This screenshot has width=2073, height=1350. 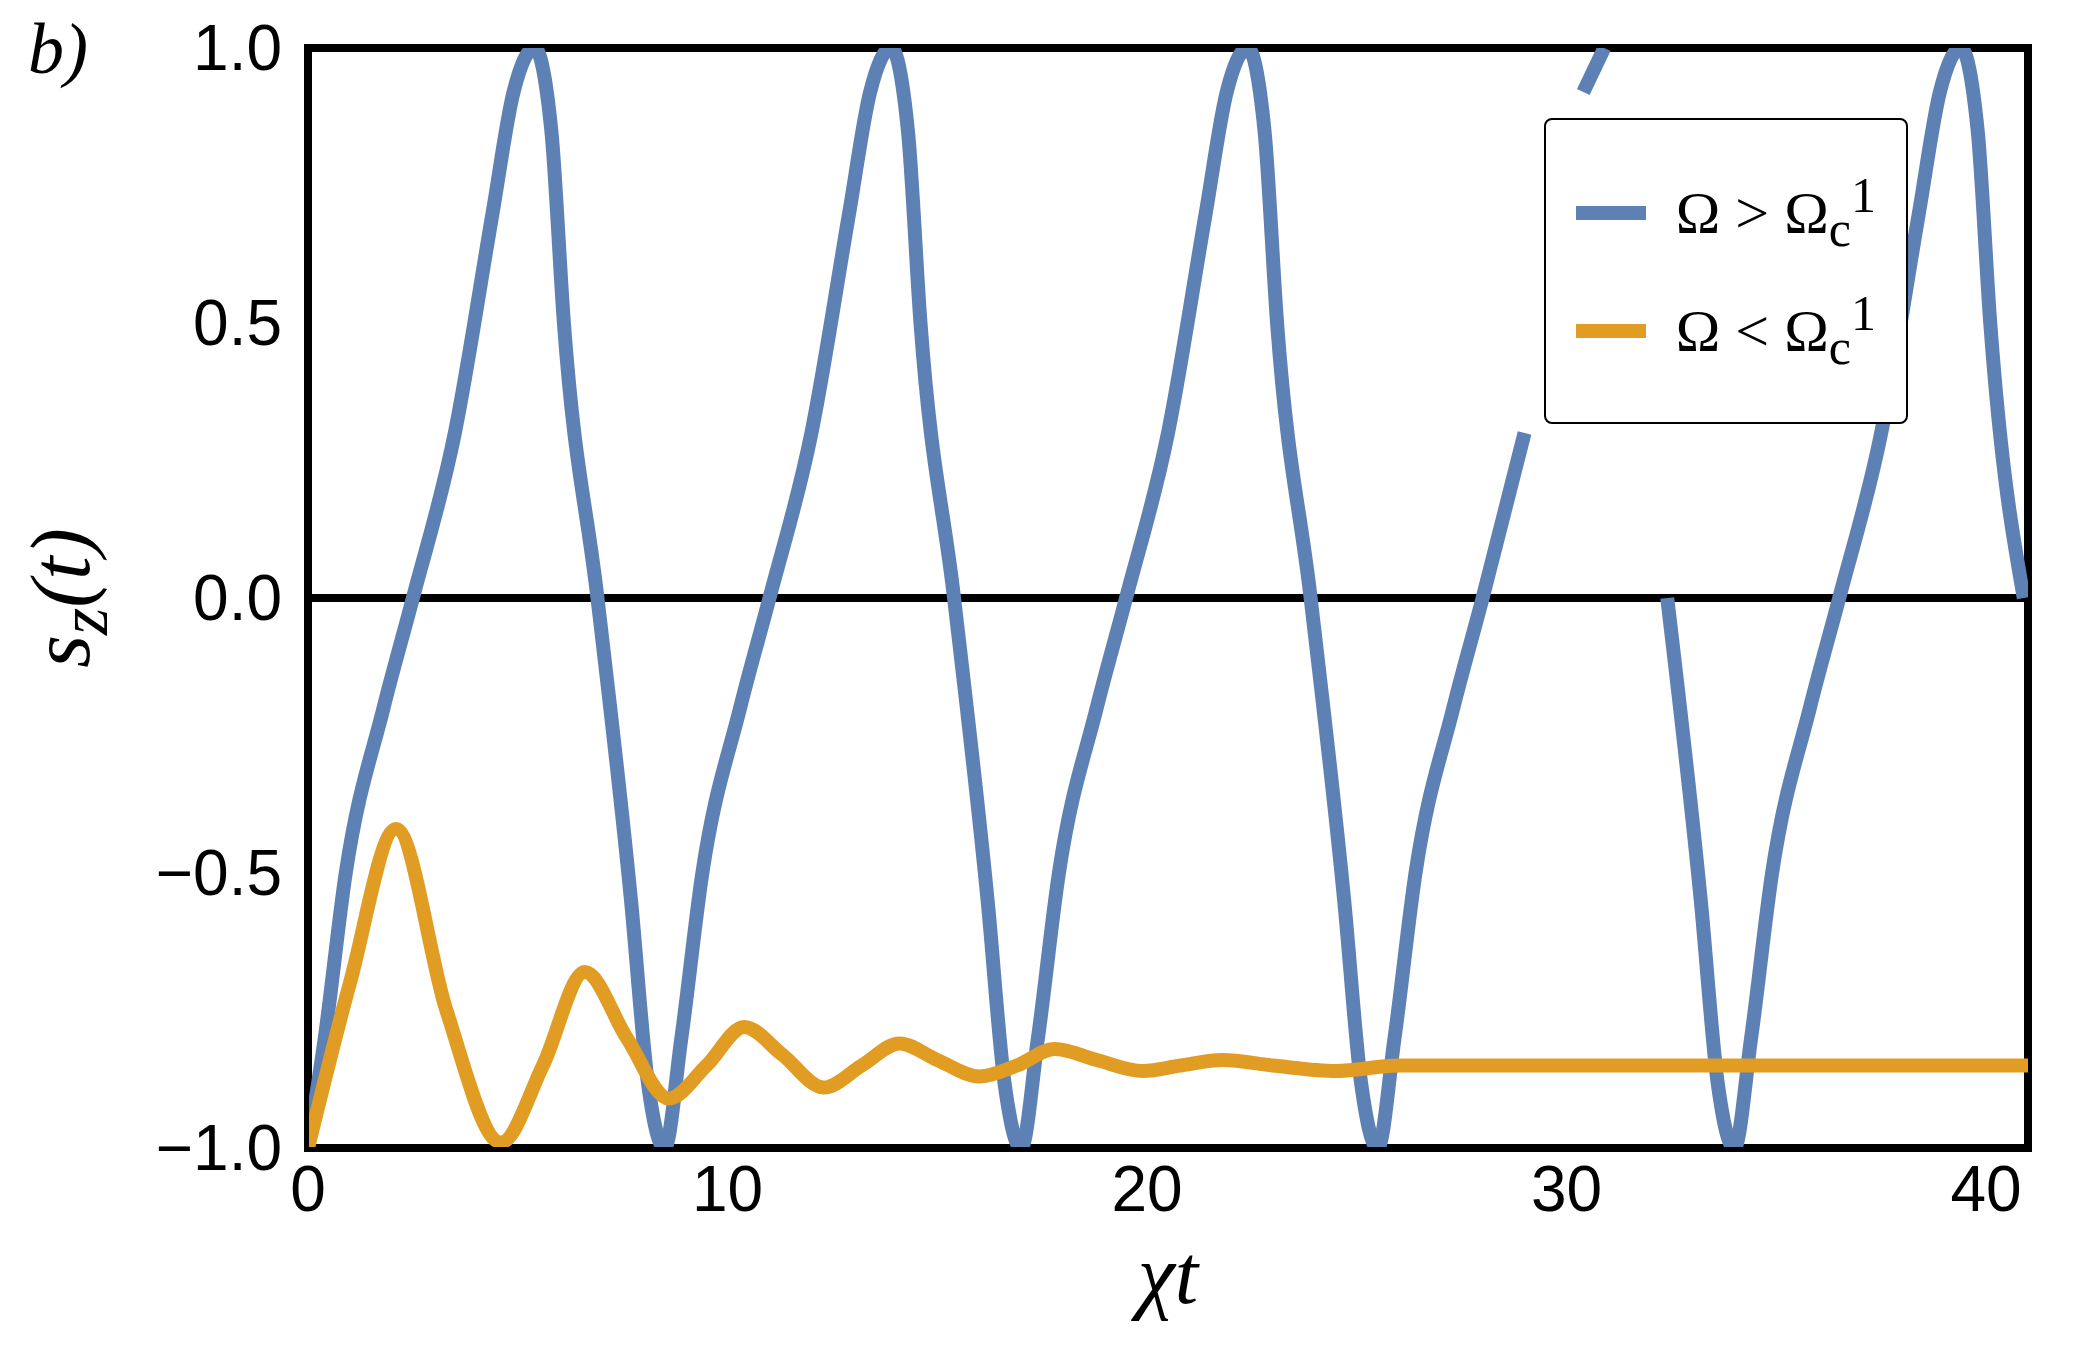 I want to click on x-axis-title: χt, so click(x=1165, y=1275).